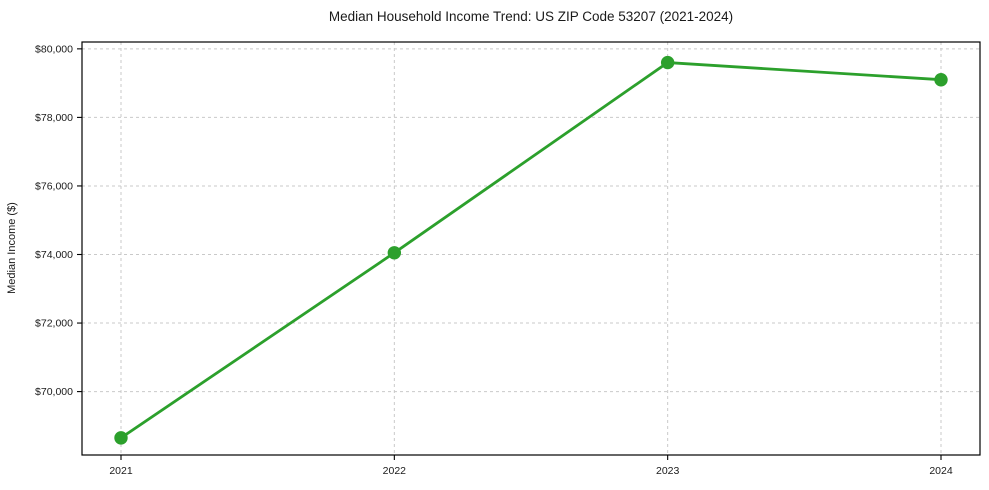  I want to click on x-tick-label: 2021, so click(121, 471).